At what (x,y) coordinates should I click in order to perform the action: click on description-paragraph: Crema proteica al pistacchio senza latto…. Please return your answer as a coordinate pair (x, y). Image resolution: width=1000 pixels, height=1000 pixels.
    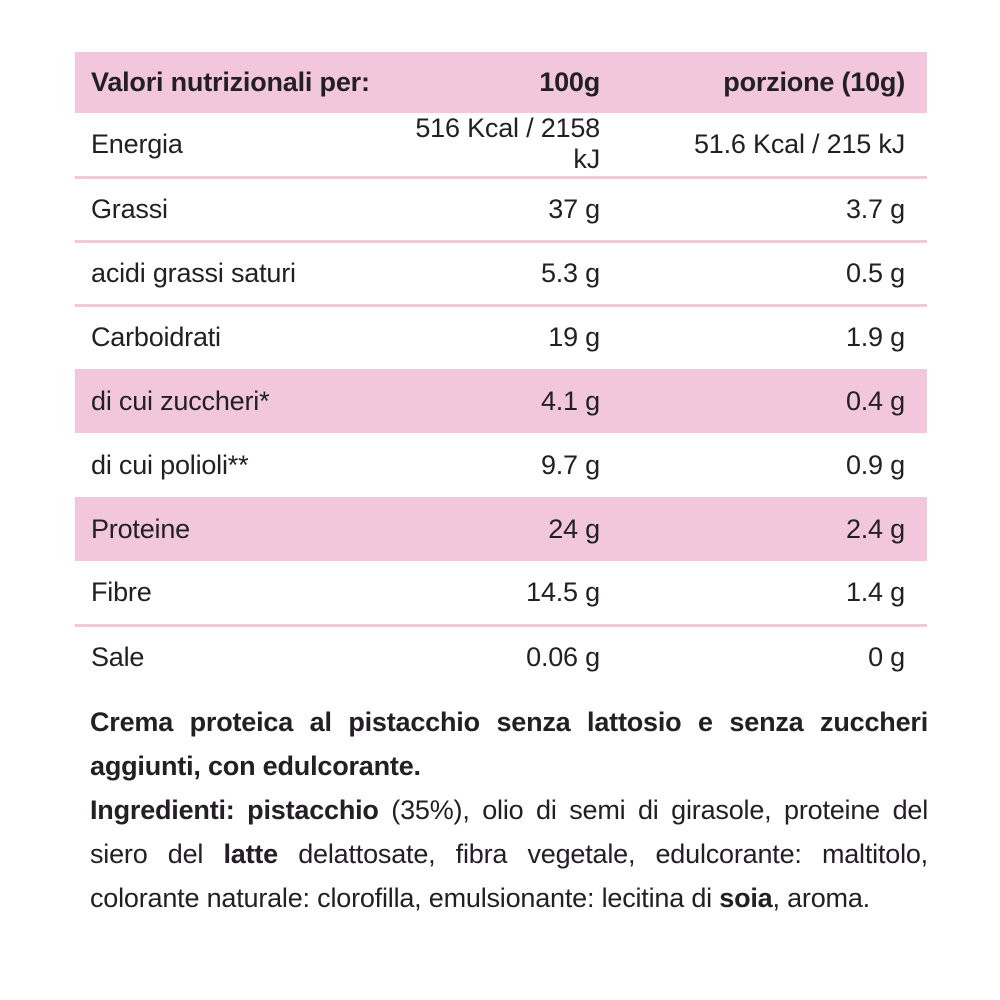
    Looking at the image, I should click on (509, 744).